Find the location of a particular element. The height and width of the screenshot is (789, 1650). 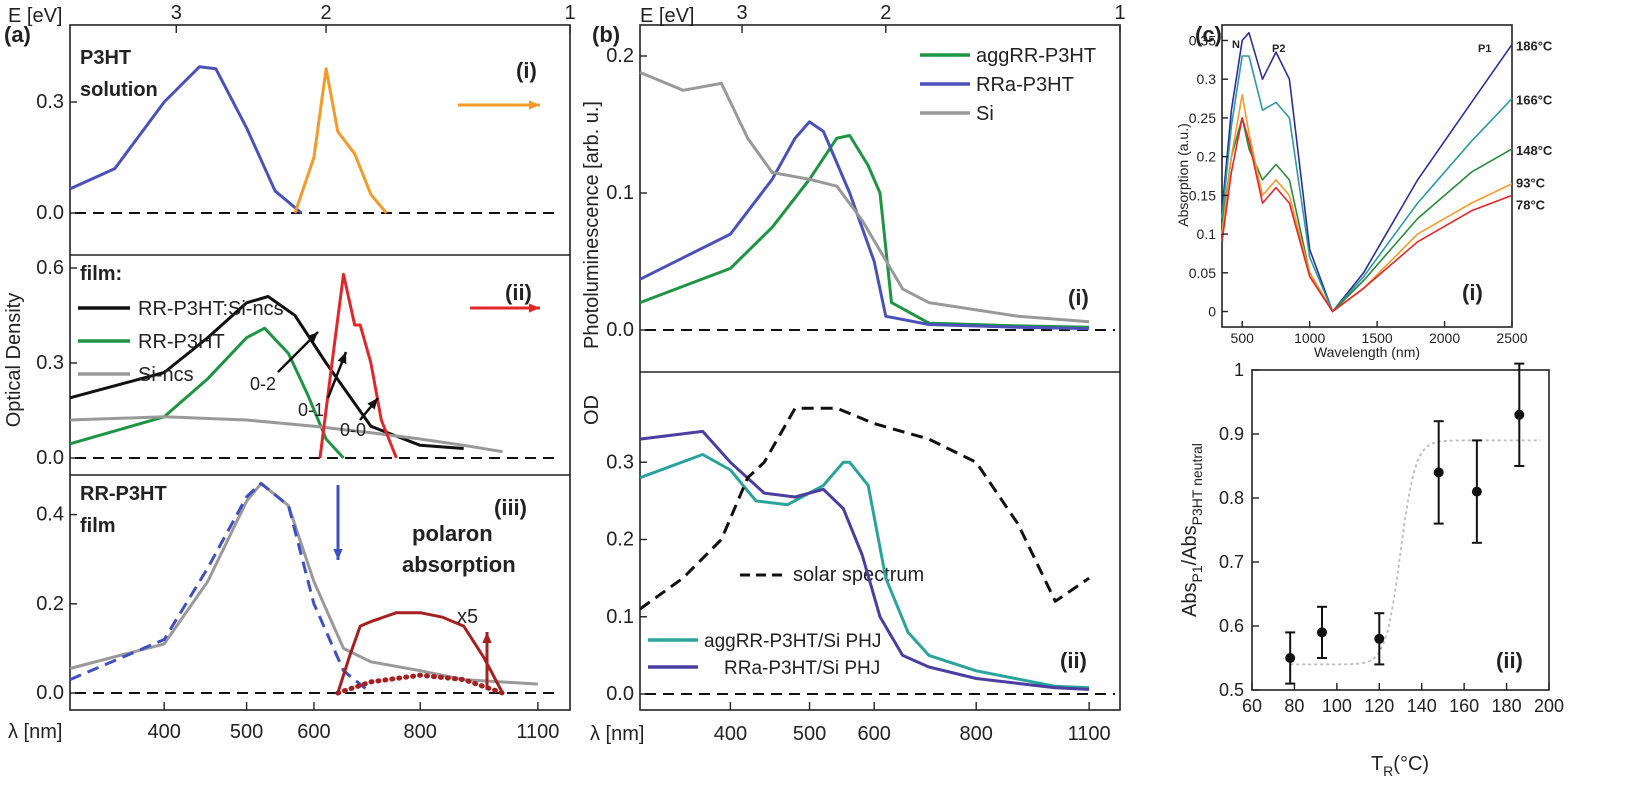

a3-xtick-label: 400 is located at coordinates (163, 732).